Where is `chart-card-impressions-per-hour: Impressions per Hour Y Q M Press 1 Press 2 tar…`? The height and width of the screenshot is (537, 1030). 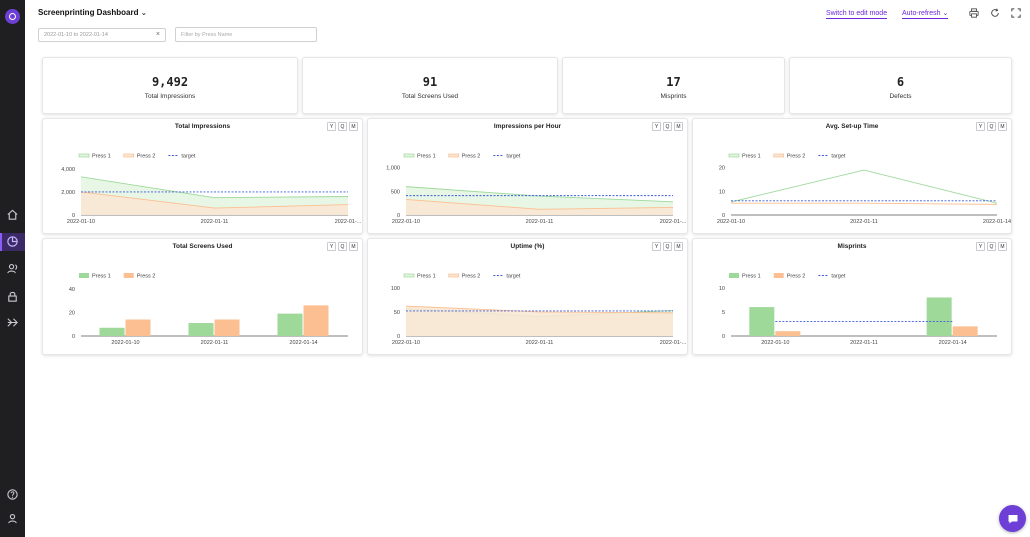
chart-card-impressions-per-hour: Impressions per Hour Y Q M Press 1 Press 2 tar… is located at coordinates (527, 176).